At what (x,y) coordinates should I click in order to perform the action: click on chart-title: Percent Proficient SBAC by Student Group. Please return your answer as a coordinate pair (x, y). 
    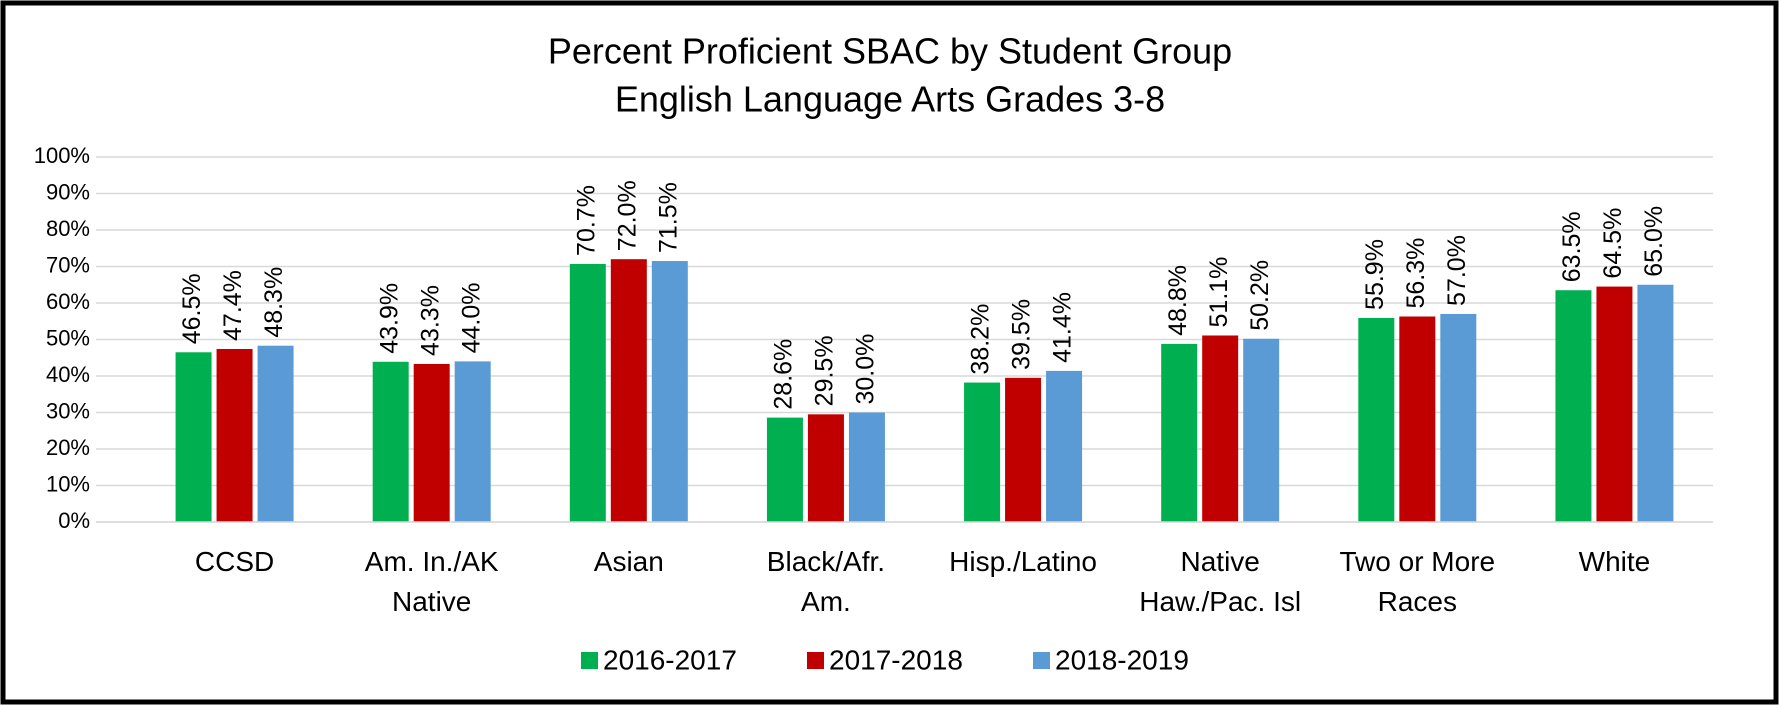
    Looking at the image, I should click on (890, 51).